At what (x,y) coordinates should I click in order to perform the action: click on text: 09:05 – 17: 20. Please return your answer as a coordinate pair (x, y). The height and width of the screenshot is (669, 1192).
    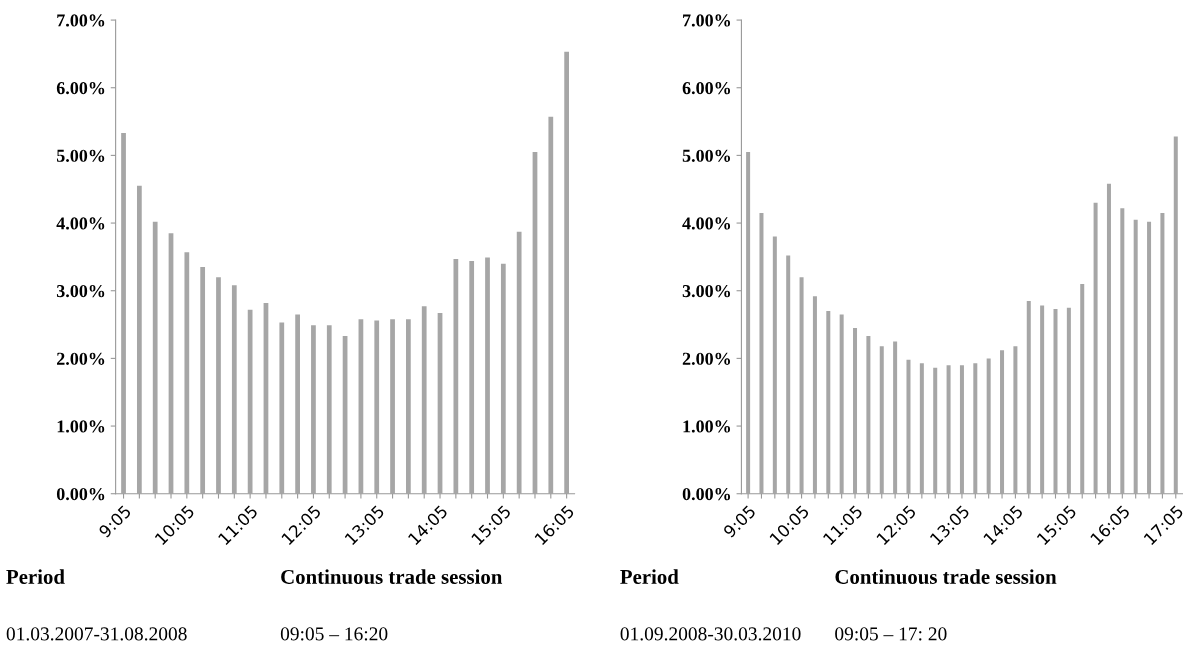
    Looking at the image, I should click on (891, 634).